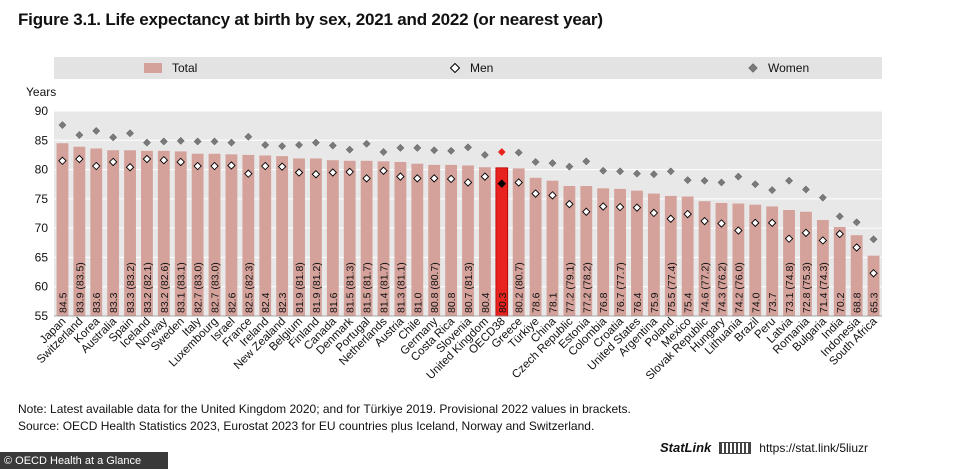 This screenshot has width=962, height=469. What do you see at coordinates (165, 287) in the screenshot?
I see `bar-value-label: 83.2 (82.6)` at bounding box center [165, 287].